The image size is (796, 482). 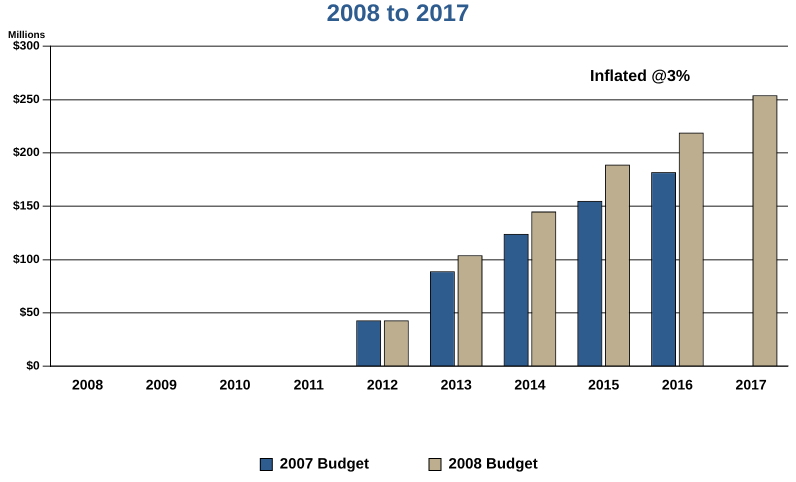 I want to click on x-tick-label: 2012, so click(x=382, y=384).